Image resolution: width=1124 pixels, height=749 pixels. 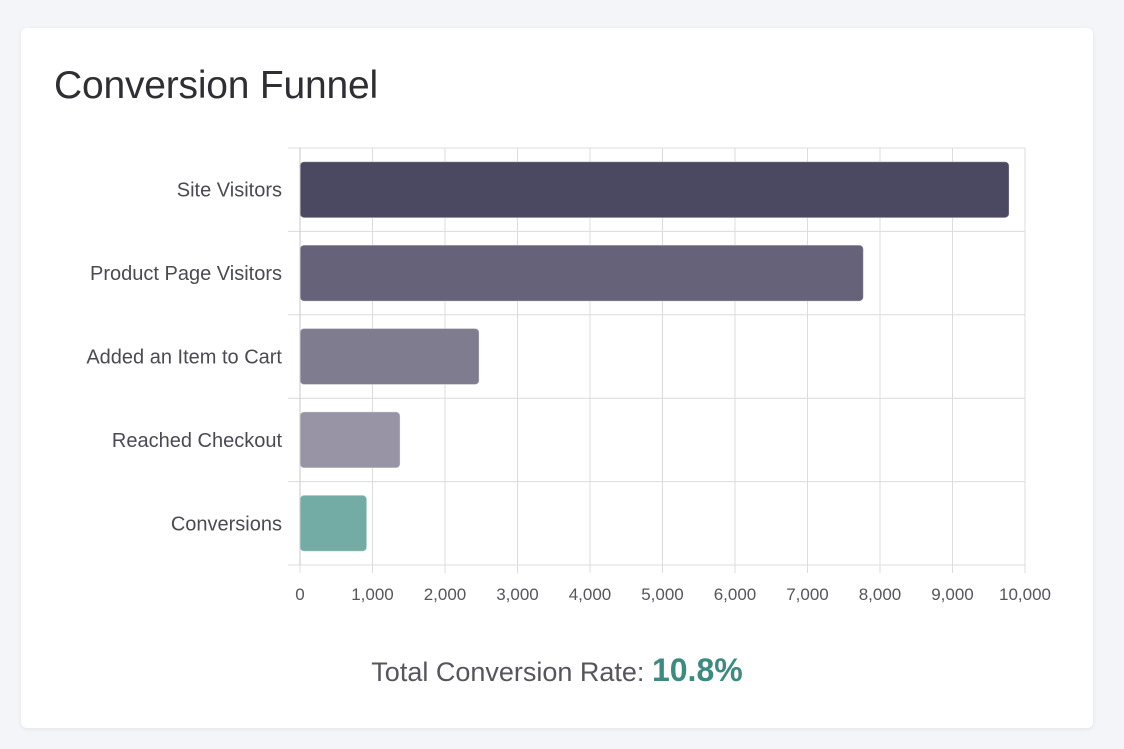 I want to click on y-category-label: Reached Checkout, so click(x=197, y=441).